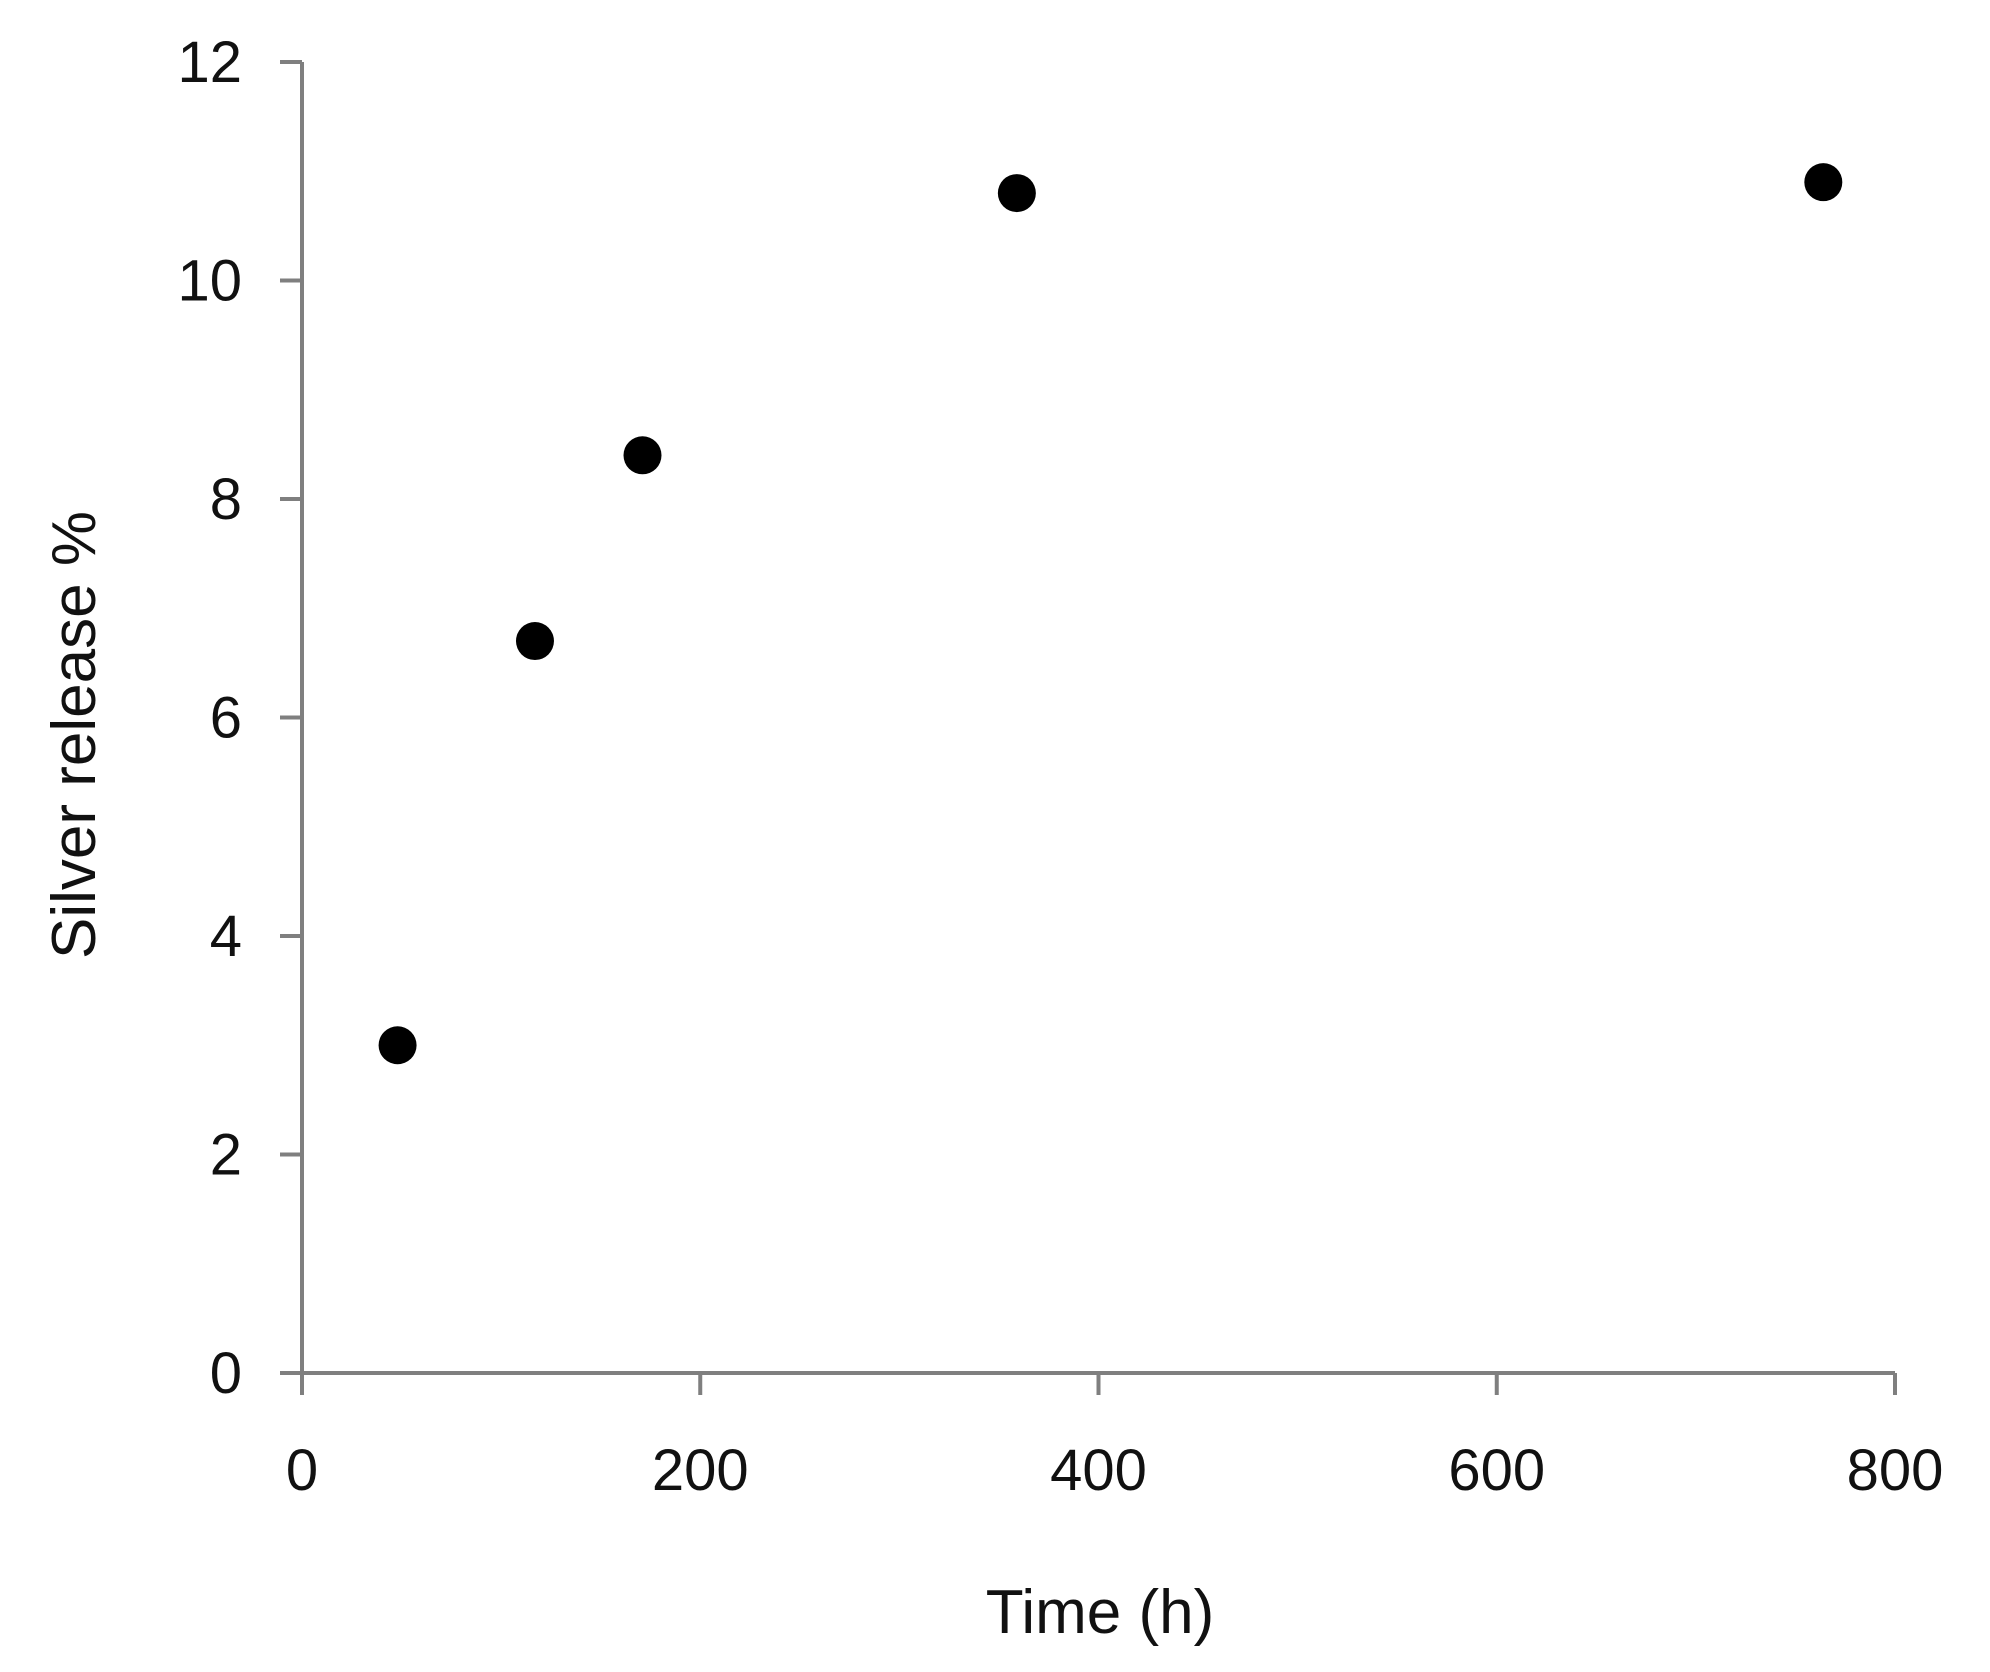 This screenshot has width=1990, height=1672. I want to click on y-tick-label: 8, so click(226, 499).